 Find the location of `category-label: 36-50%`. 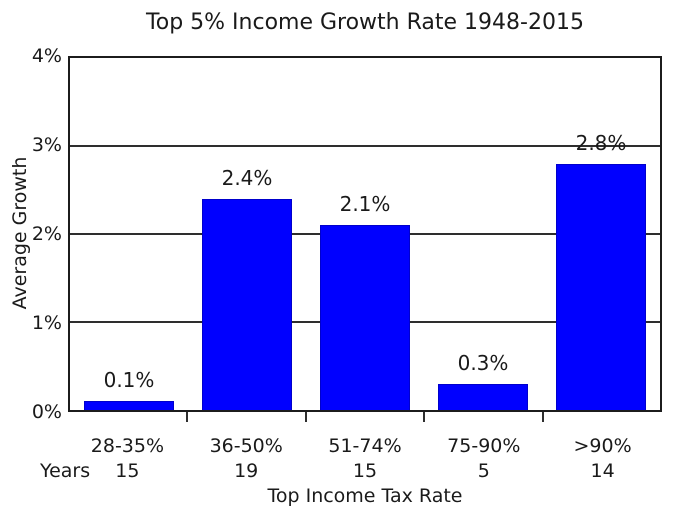

category-label: 36-50% is located at coordinates (246, 446).